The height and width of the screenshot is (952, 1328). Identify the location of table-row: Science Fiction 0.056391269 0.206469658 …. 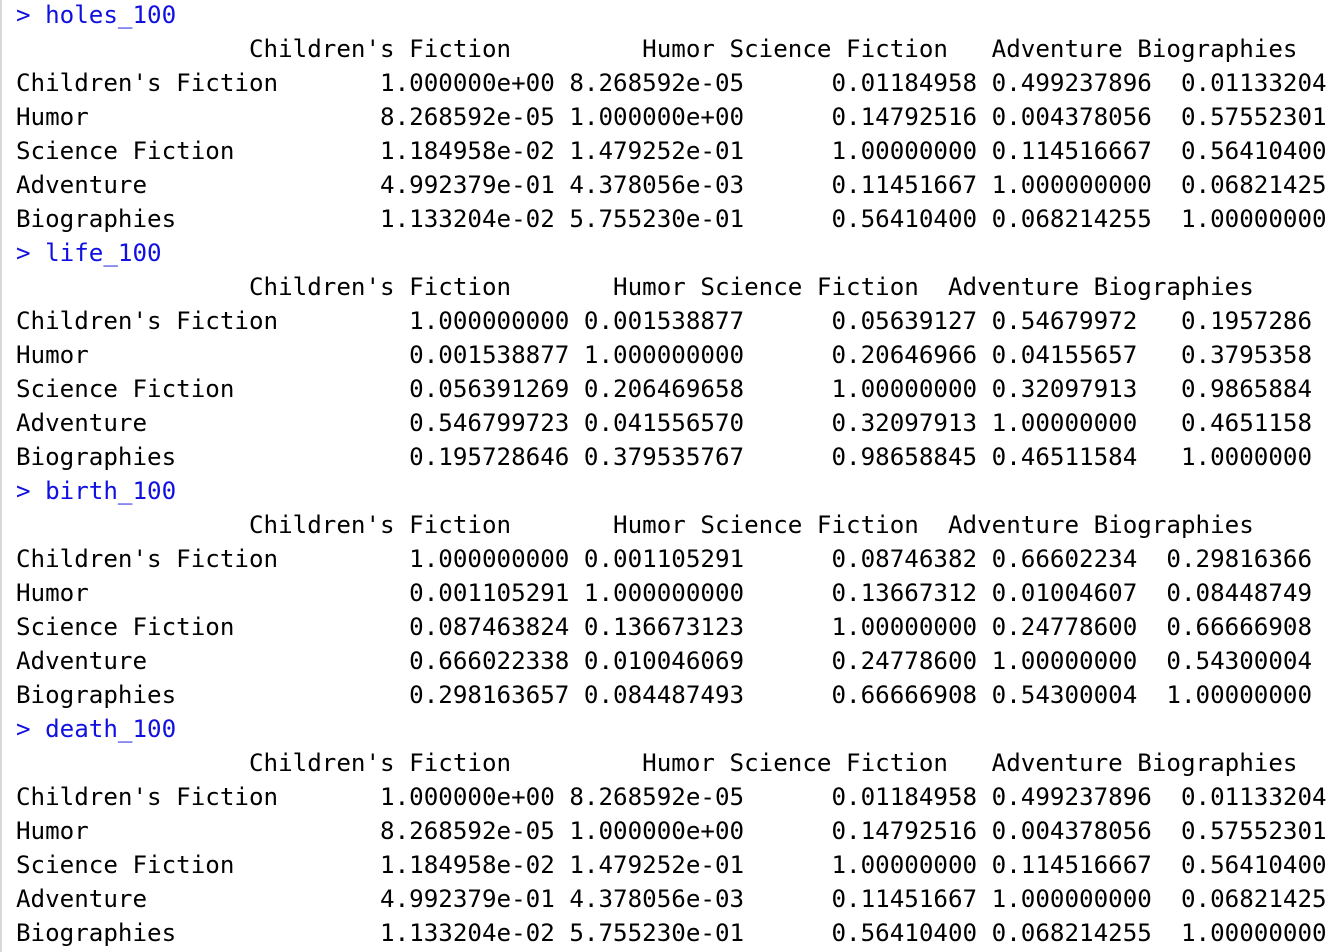
(664, 389).